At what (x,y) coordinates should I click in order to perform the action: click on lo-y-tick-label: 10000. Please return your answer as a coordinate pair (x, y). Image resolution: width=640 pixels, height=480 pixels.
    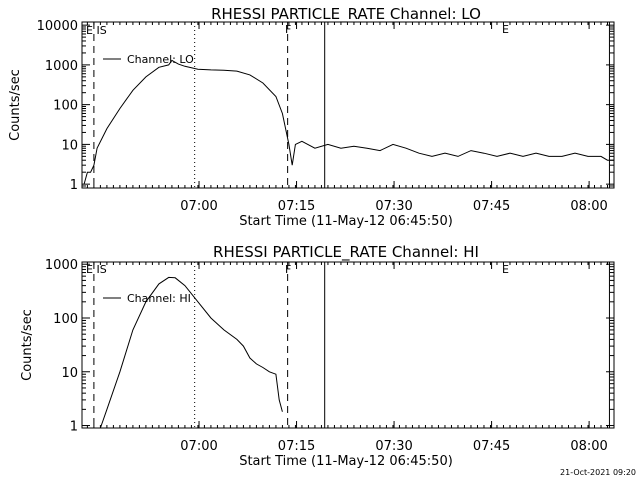
    Looking at the image, I should click on (57, 26).